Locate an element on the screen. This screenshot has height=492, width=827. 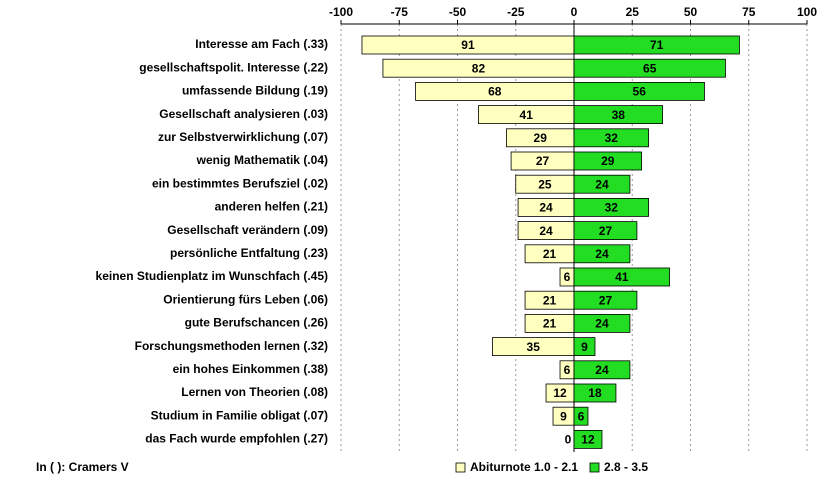
x-tick-label: -25 is located at coordinates (516, 12).